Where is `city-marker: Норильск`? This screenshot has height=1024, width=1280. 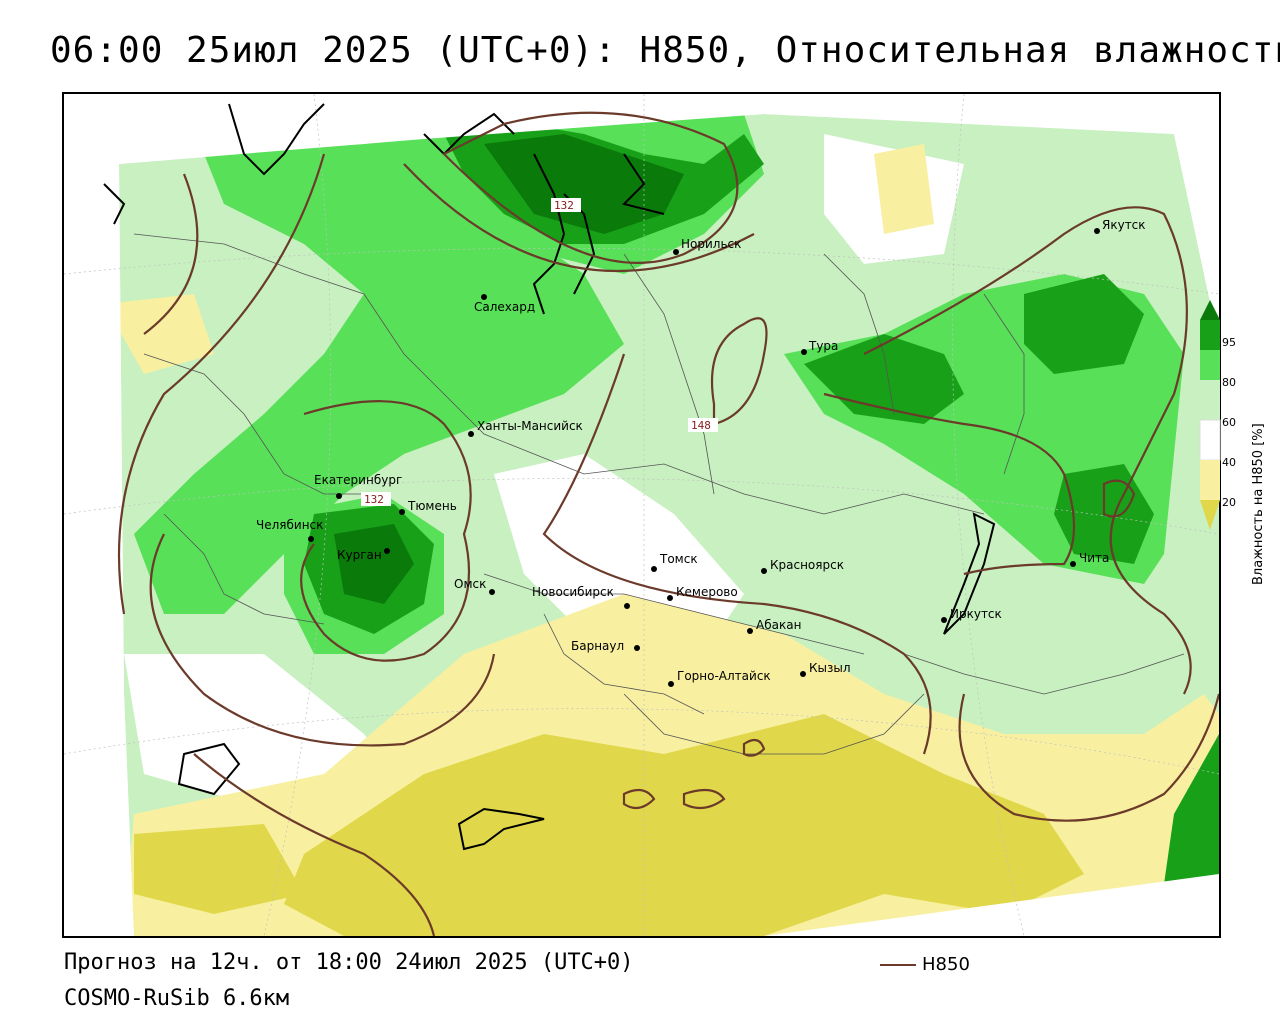
city-marker: Норильск is located at coordinates (707, 246).